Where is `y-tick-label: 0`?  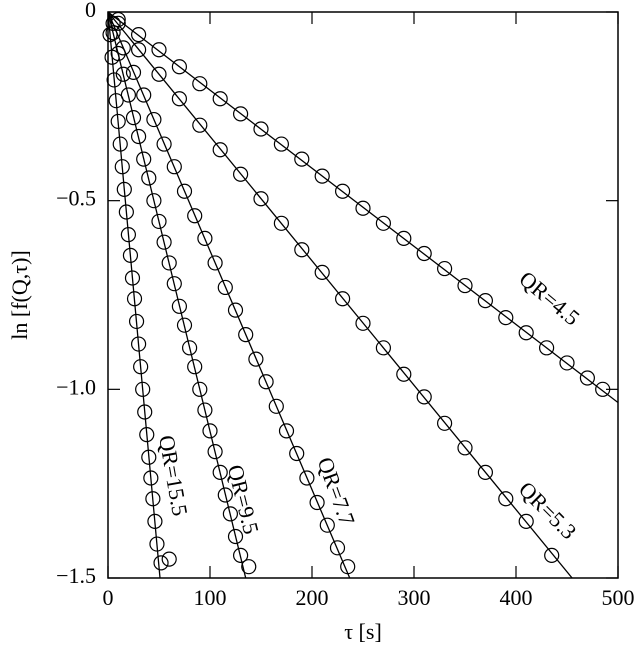 y-tick-label: 0 is located at coordinates (90, 11).